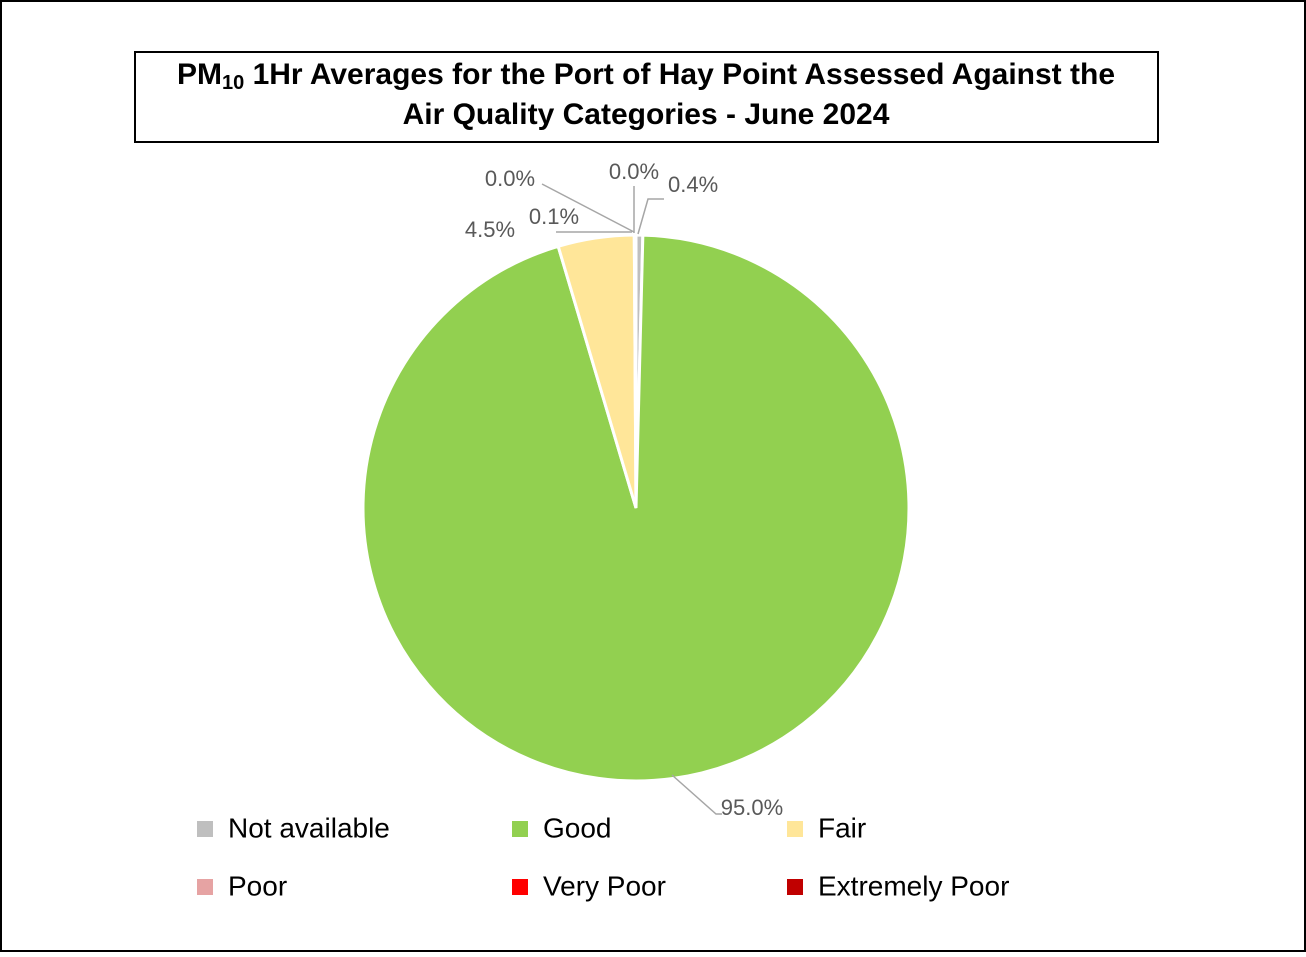  I want to click on data-label: 0.4%, so click(693, 184).